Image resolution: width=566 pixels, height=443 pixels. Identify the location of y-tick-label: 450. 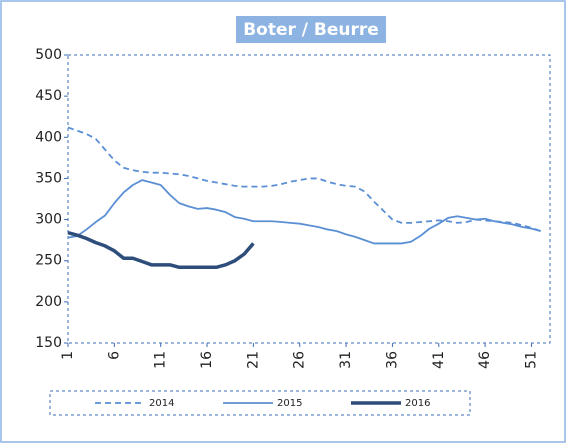
(48, 96).